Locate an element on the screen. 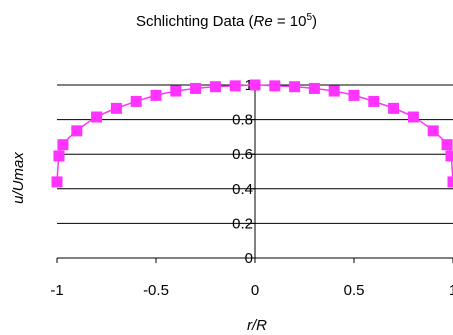 This screenshot has width=453, height=335. chart-title-symbol: Re is located at coordinates (263, 21).